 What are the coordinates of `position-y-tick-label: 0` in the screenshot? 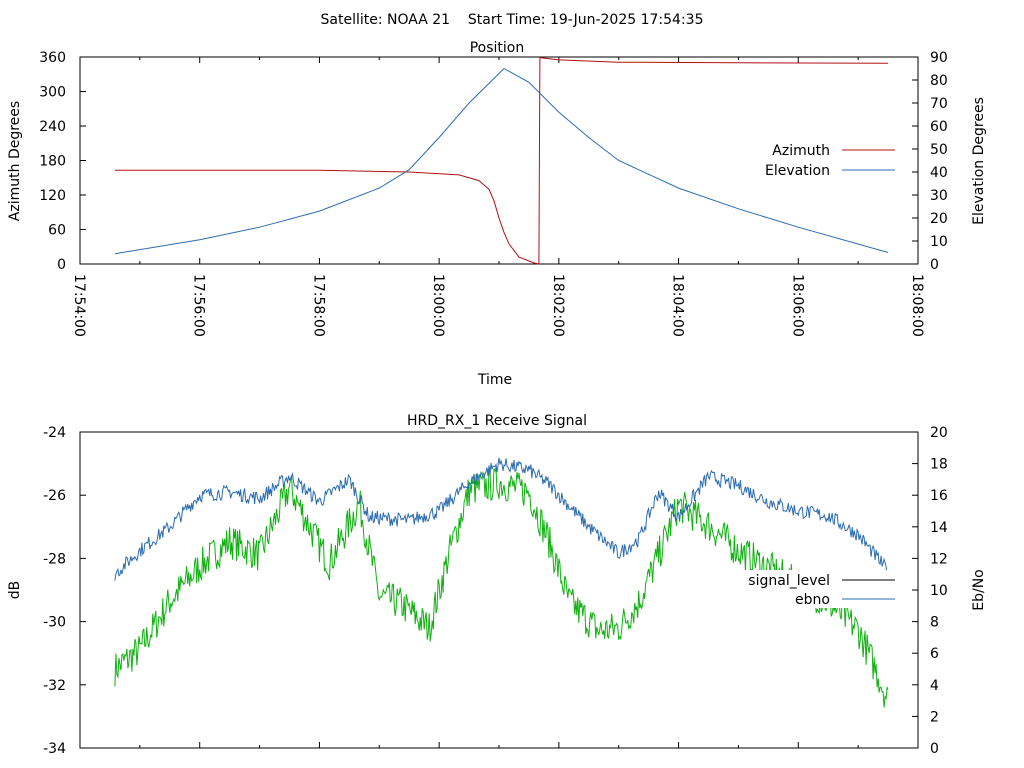 It's located at (61, 265).